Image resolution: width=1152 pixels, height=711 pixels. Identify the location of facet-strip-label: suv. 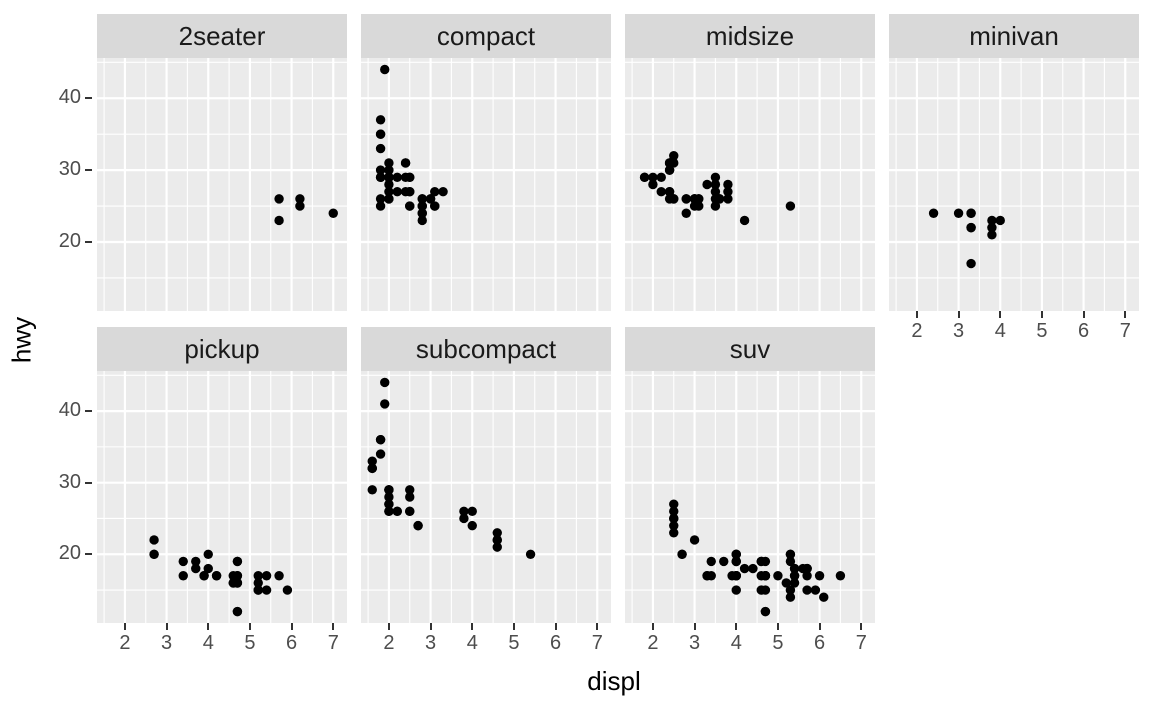
(750, 349).